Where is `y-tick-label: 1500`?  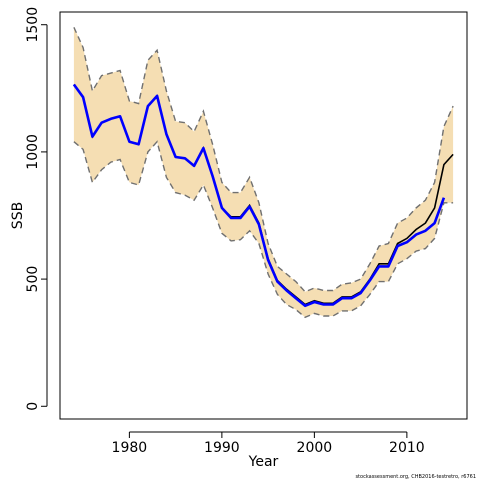
y-tick-label: 1500 is located at coordinates (33, 25).